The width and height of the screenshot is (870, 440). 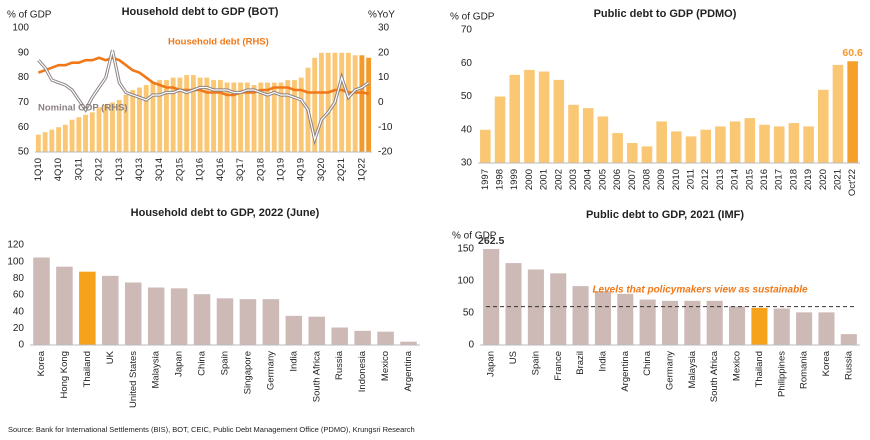 I want to click on line-inner, so click(x=203, y=96).